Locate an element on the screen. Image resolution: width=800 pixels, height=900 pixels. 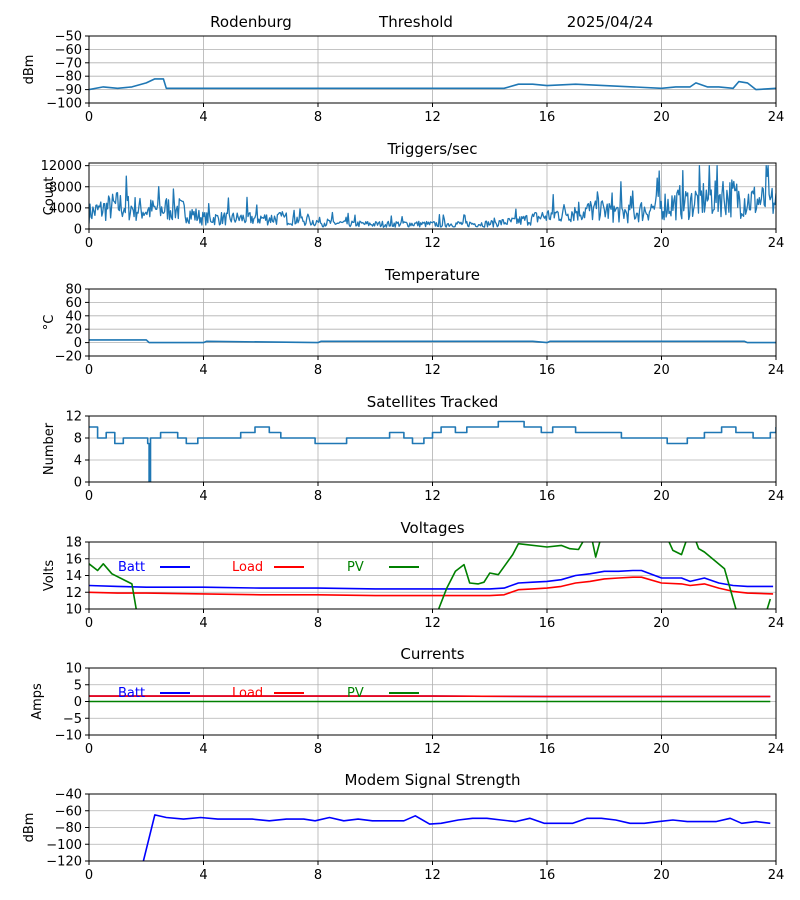
y-tick-label: 5 is located at coordinates (78, 685).